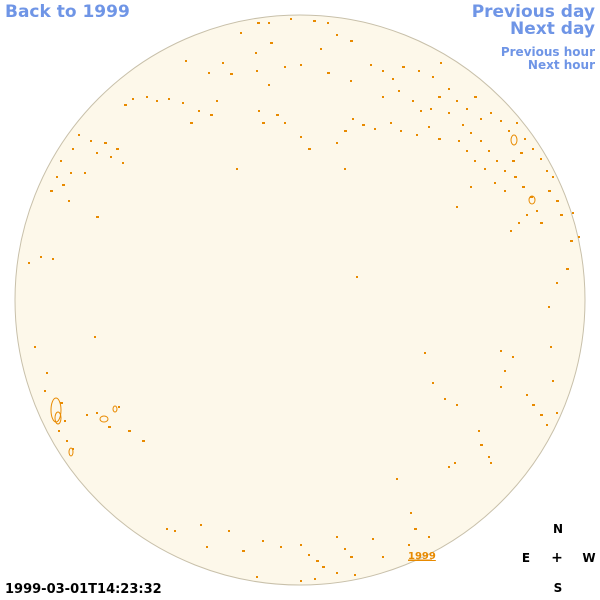  I want to click on timestamp-label: 1999-03-01T14:23:32, so click(83, 589).